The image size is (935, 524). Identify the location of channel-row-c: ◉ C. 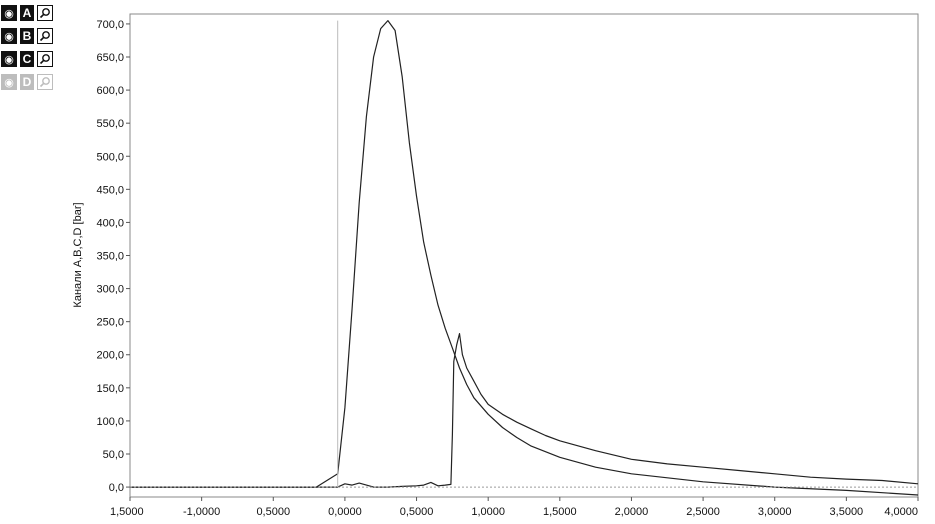
(27, 59).